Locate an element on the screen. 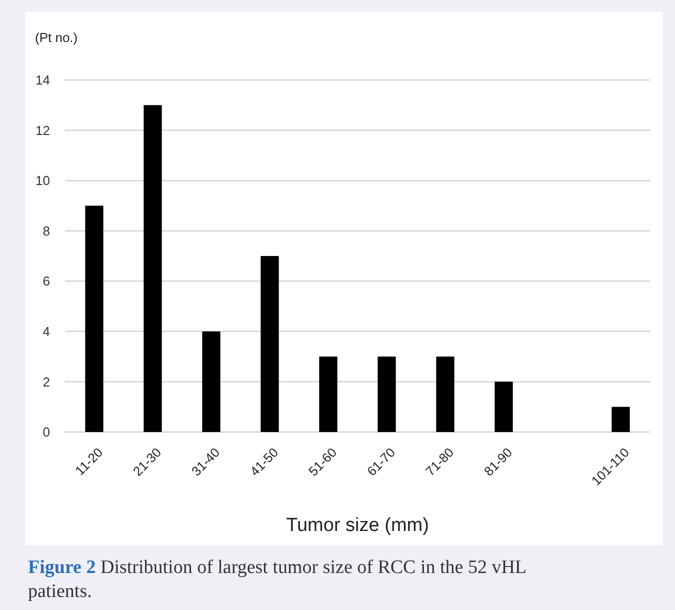 The image size is (675, 610). y-tick-label: 14 is located at coordinates (43, 80).